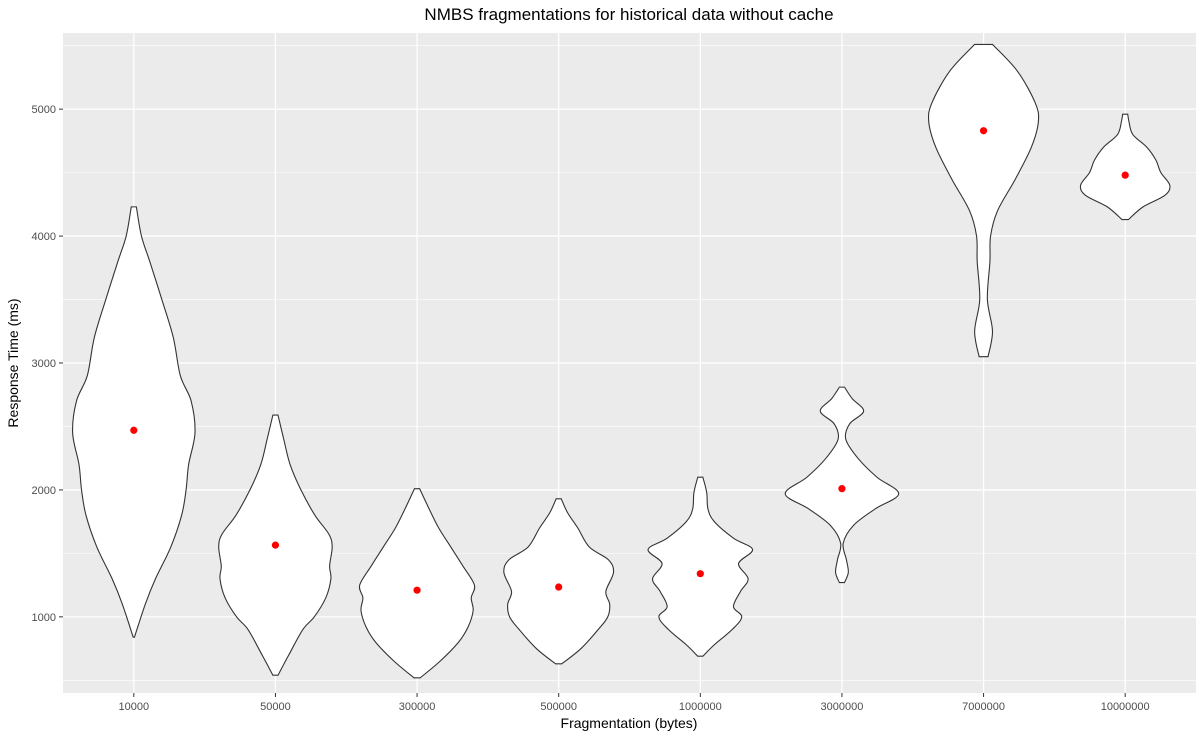 This screenshot has height=739, width=1203. I want to click on y-tick-label: 1000, so click(44, 618).